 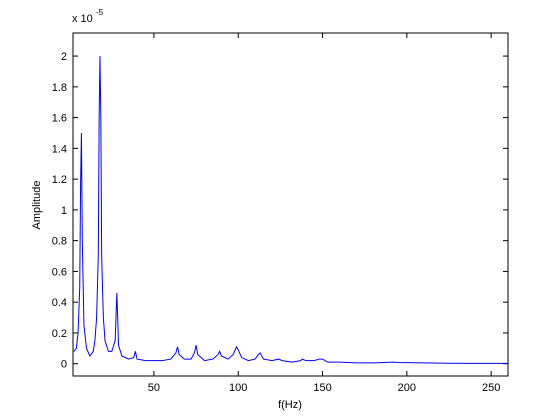 What do you see at coordinates (64, 365) in the screenshot?
I see `y-tick-label: 0` at bounding box center [64, 365].